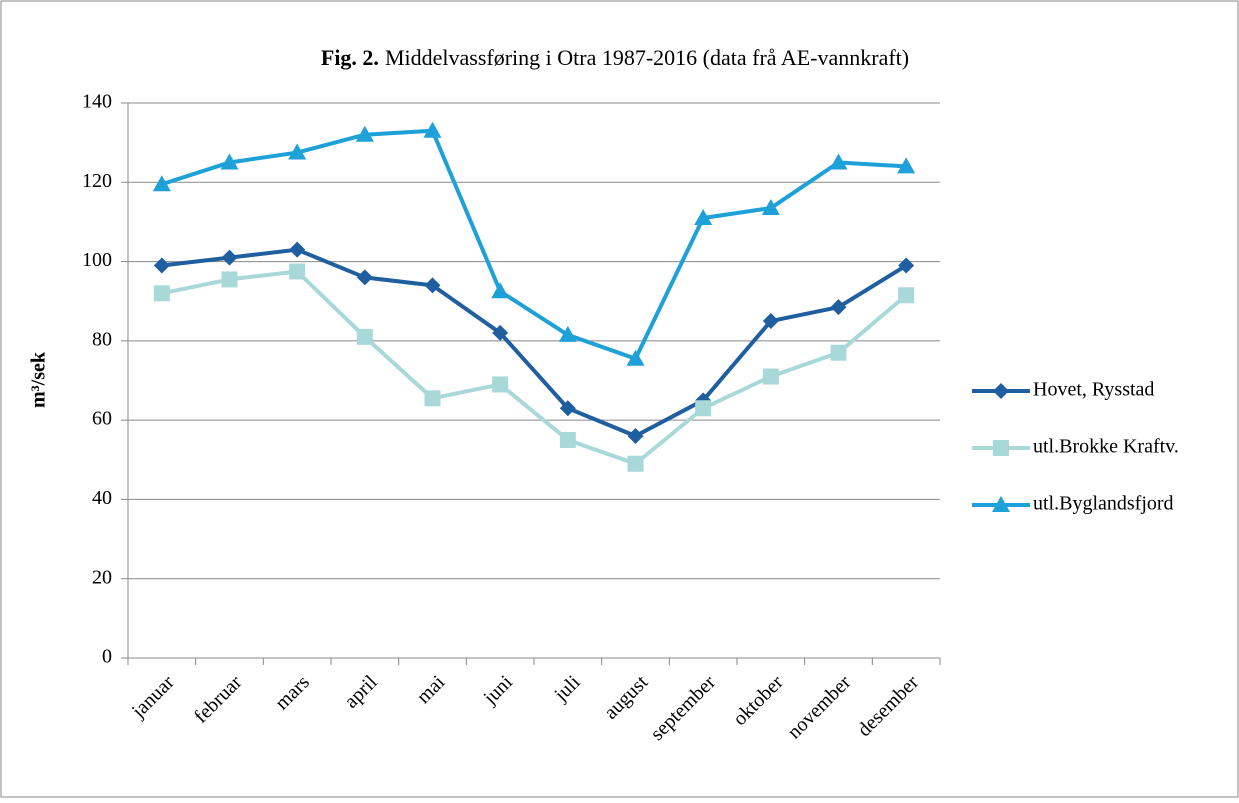 The image size is (1239, 803). Describe the element at coordinates (102, 419) in the screenshot. I see `y-tick-label: 60` at that location.